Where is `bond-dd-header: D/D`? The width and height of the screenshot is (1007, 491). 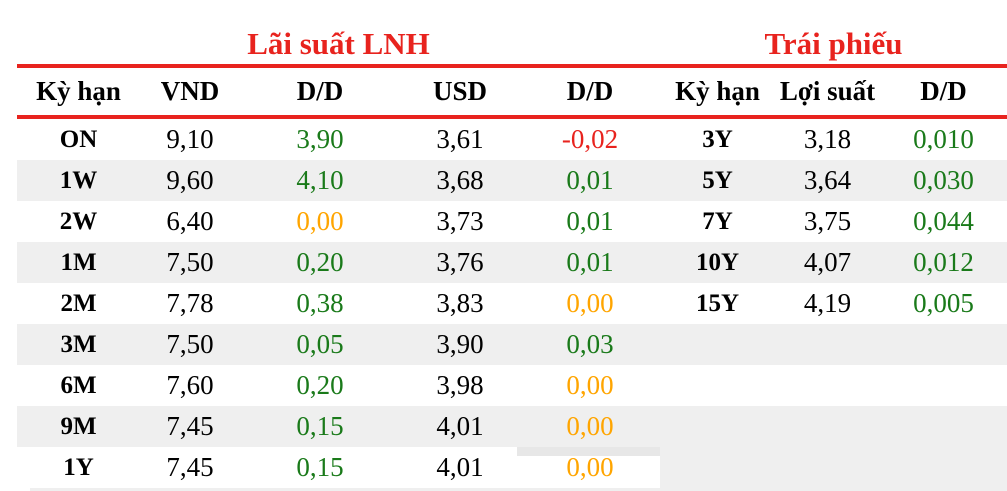 bond-dd-header: D/D is located at coordinates (943, 91).